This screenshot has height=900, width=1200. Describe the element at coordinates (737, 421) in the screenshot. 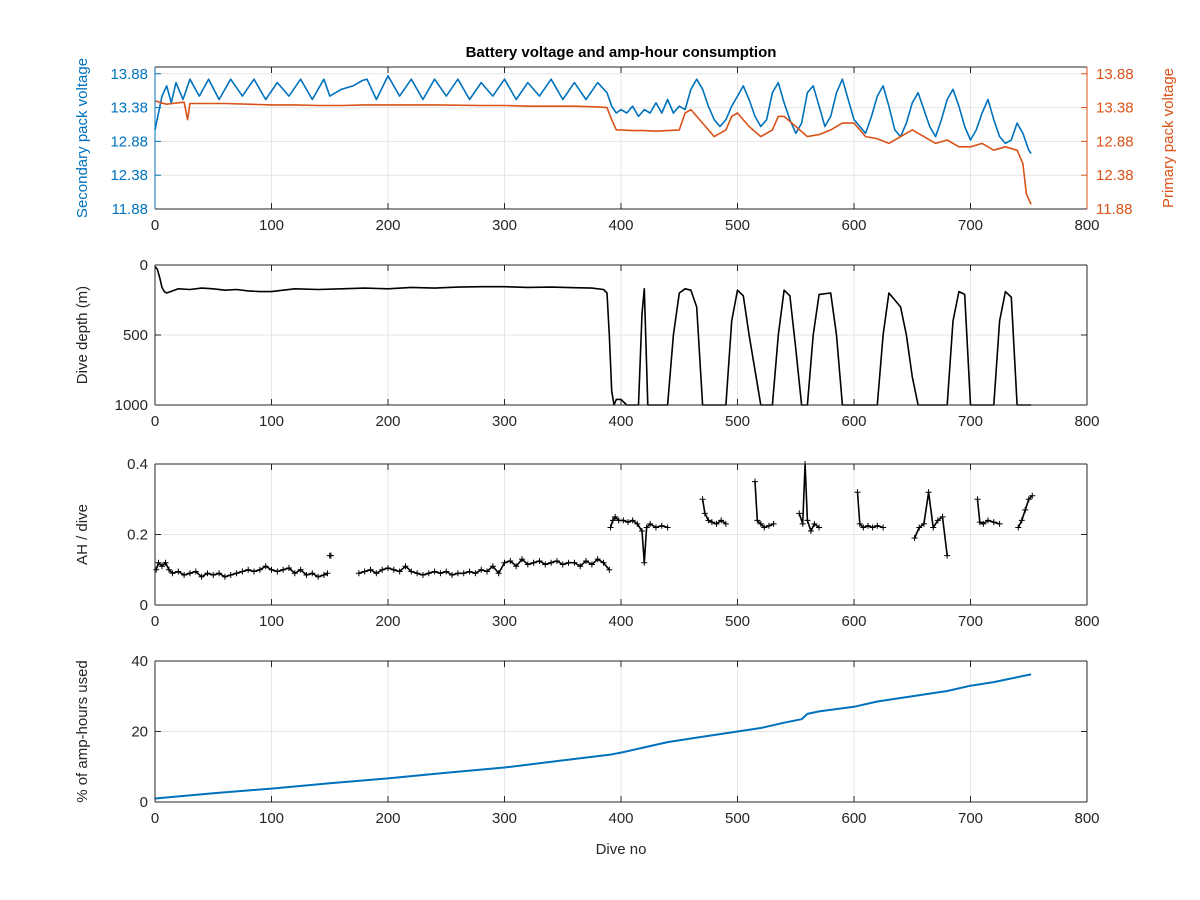

I see `depth-xtick-label: 500` at that location.